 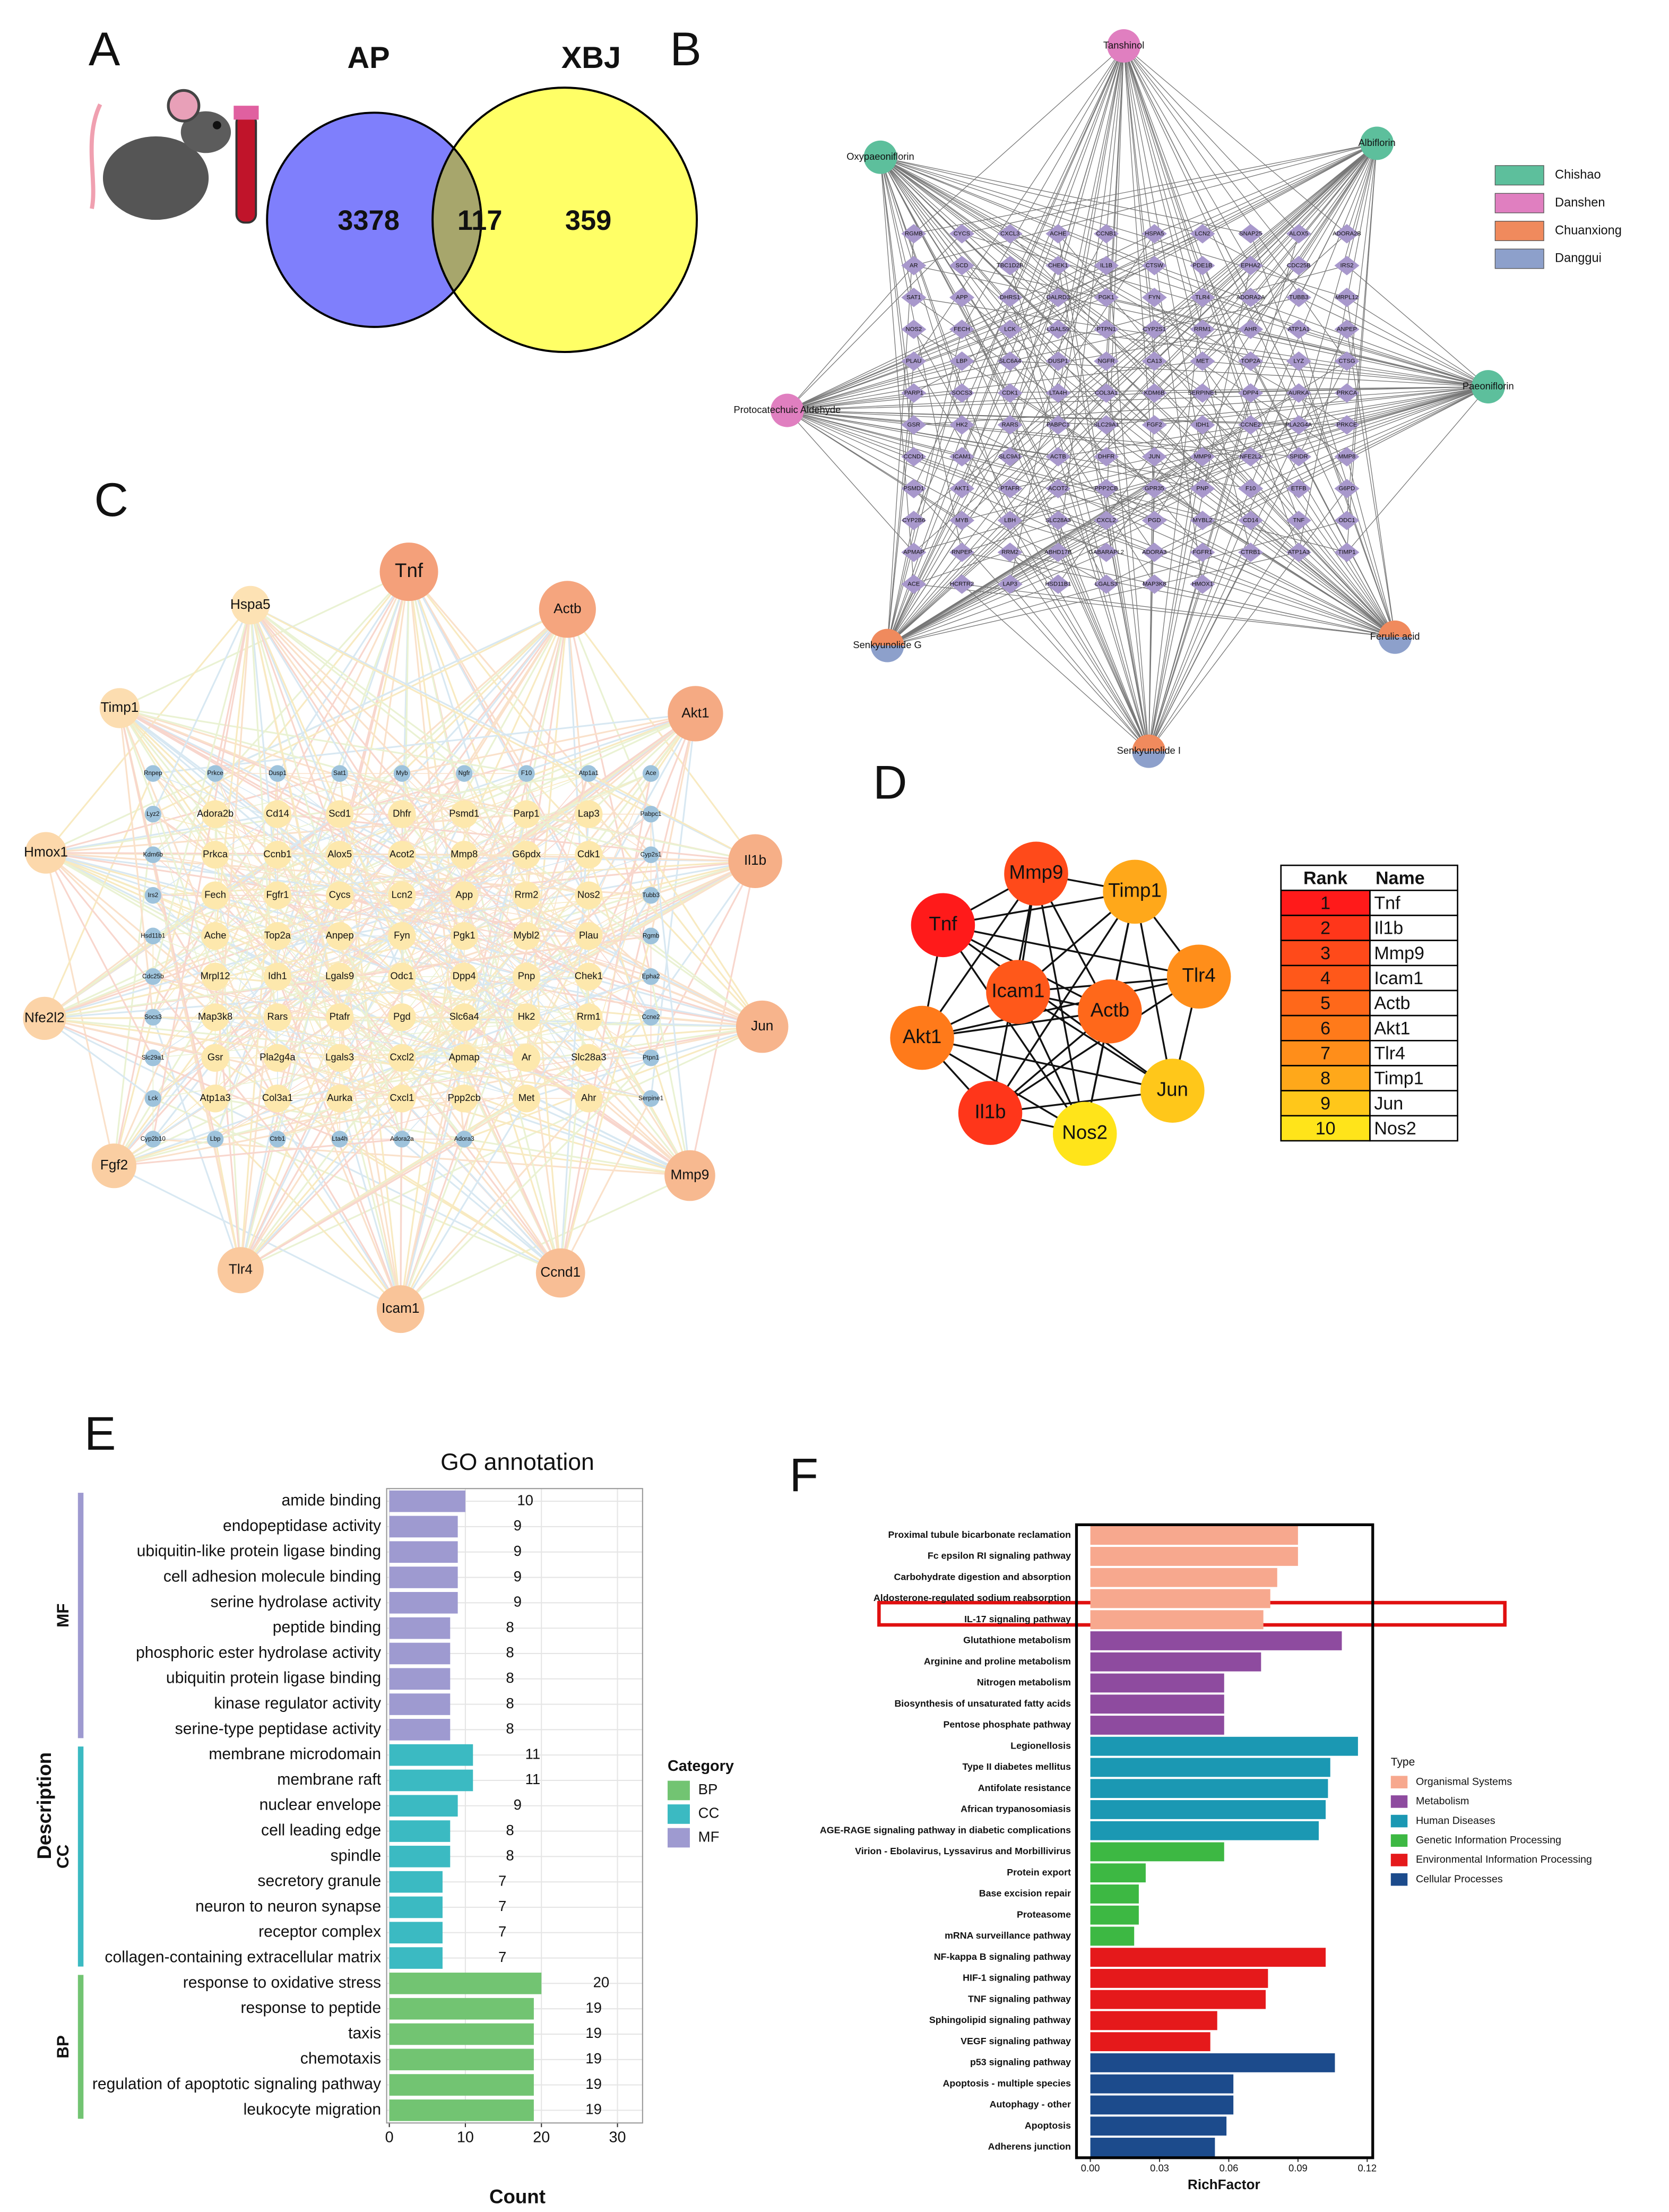 I want to click on gene-label: Lck, so click(x=153, y=1098).